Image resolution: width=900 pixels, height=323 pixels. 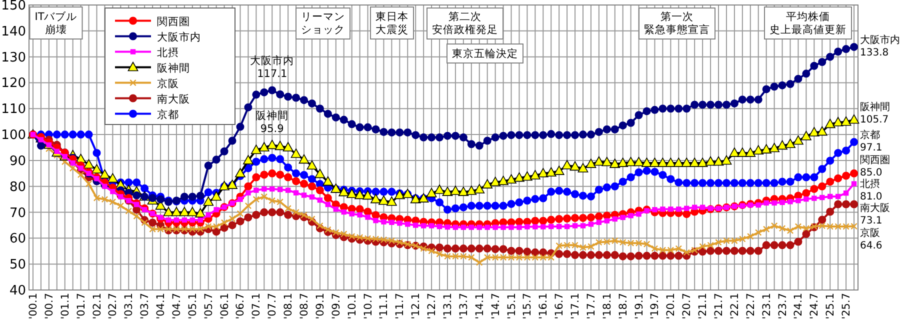 What do you see at coordinates (544, 306) in the screenshot?
I see `x-tick-label: '16.1` at bounding box center [544, 306].